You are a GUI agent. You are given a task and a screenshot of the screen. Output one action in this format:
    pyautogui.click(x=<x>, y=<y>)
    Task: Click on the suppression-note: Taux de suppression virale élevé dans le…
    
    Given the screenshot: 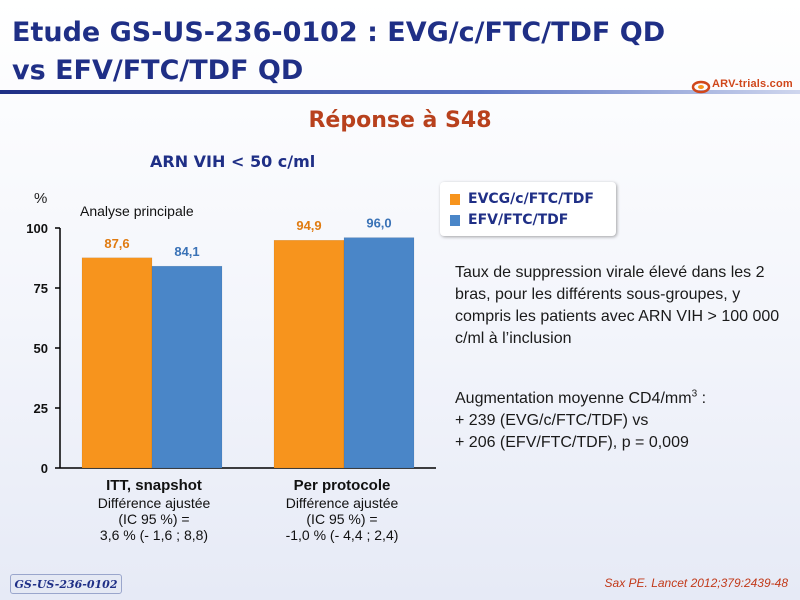 What is the action you would take?
    pyautogui.click(x=617, y=305)
    